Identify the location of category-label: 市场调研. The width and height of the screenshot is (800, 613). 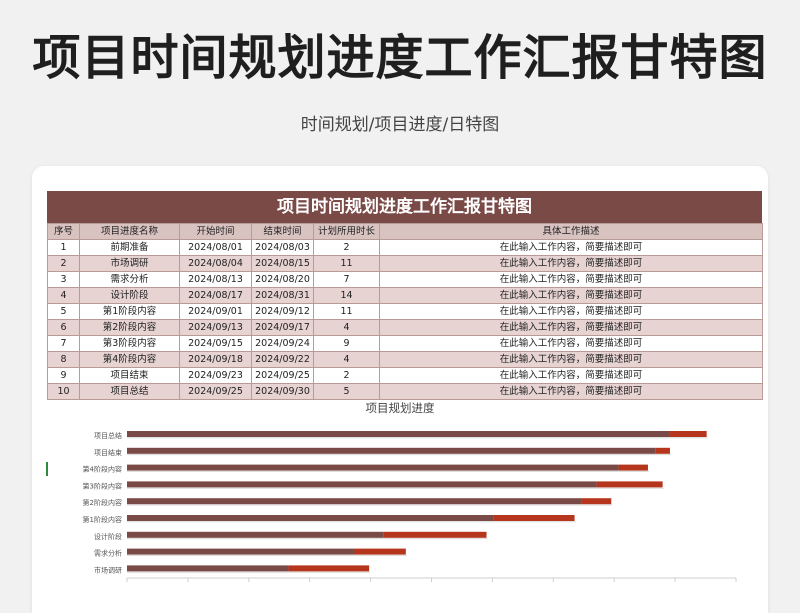
(108, 569).